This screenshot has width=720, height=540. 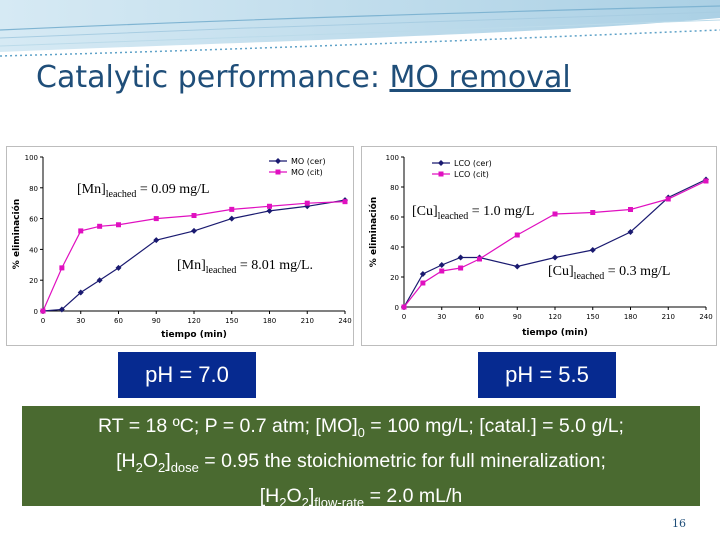 I want to click on legend-label: LCO (cit), so click(x=471, y=174).